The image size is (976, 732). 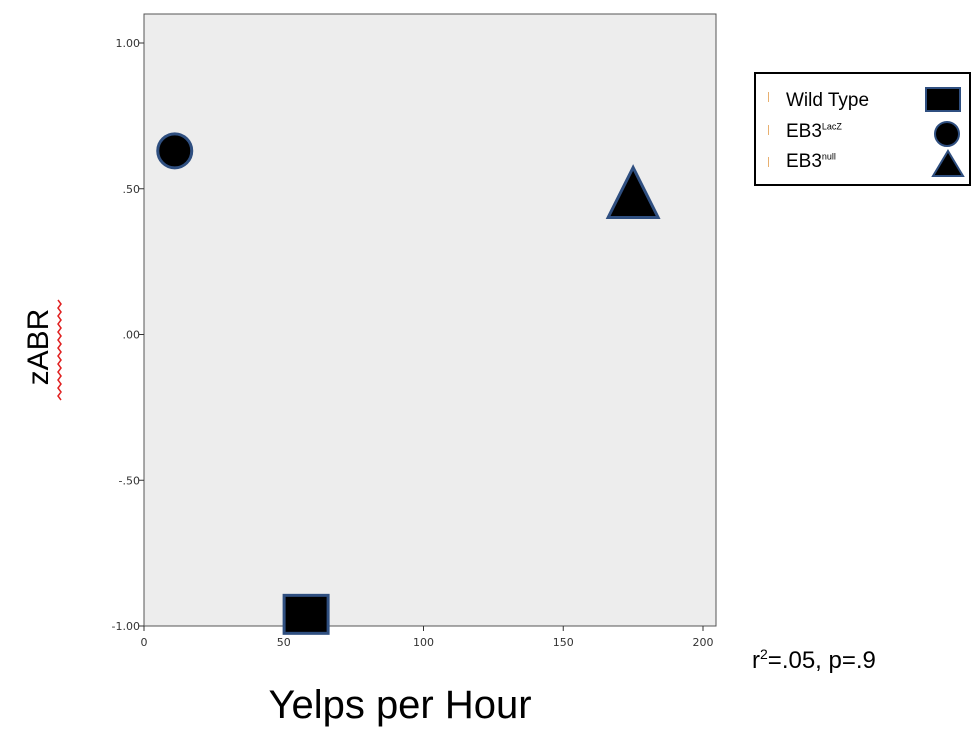 What do you see at coordinates (804, 161) in the screenshot?
I see `legend-label-eb3-null-base: EB3` at bounding box center [804, 161].